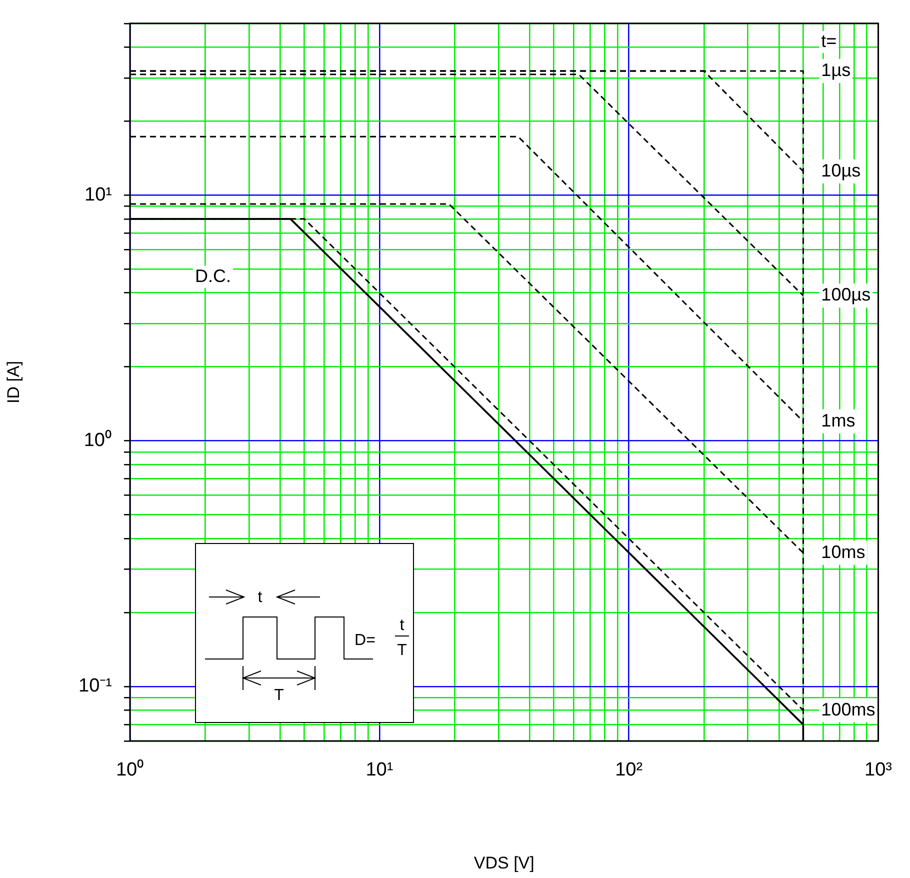  What do you see at coordinates (504, 862) in the screenshot?
I see `x-axis-title: VDS [V]` at bounding box center [504, 862].